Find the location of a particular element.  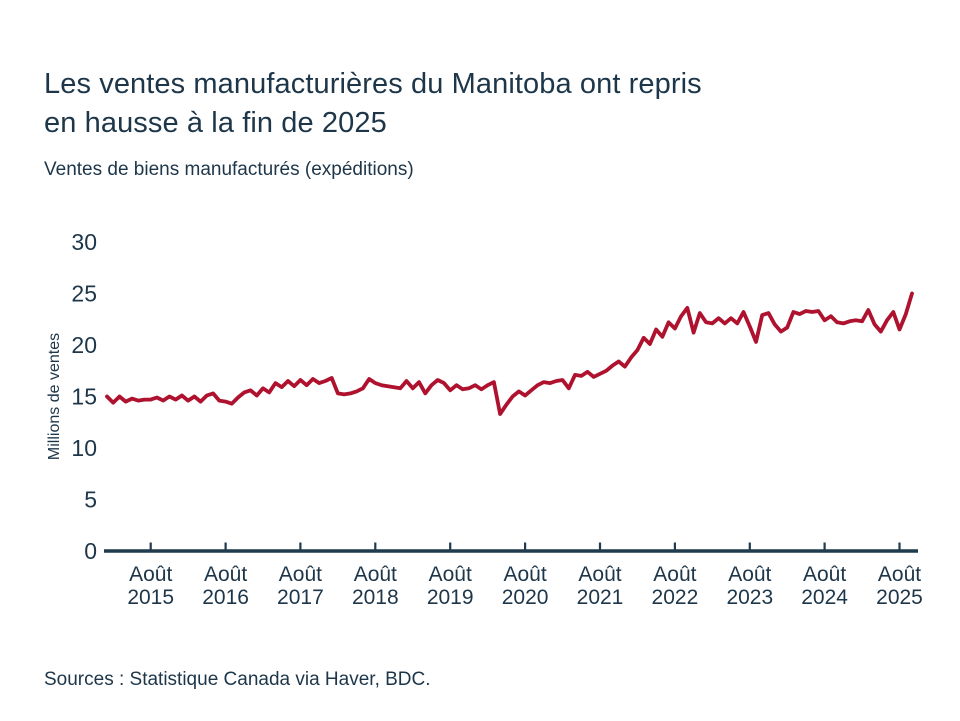

y-axis-tick-label: 20 is located at coordinates (84, 345).